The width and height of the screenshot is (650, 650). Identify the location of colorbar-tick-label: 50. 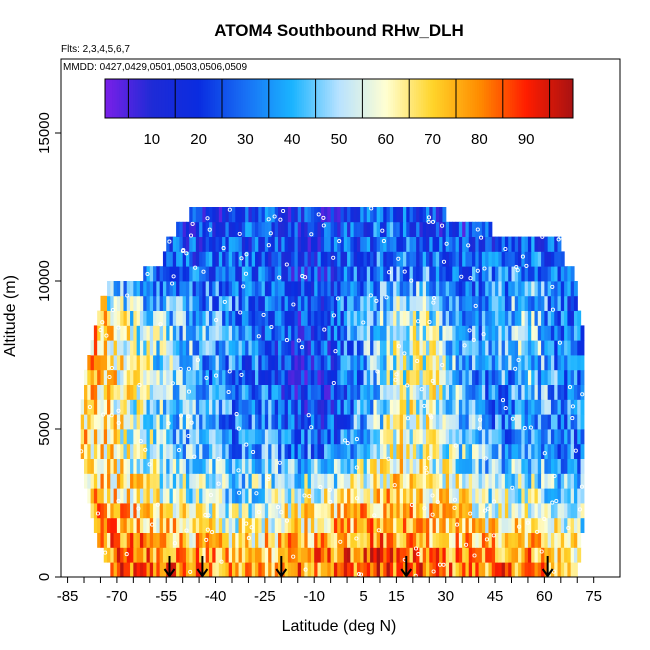
(339, 139).